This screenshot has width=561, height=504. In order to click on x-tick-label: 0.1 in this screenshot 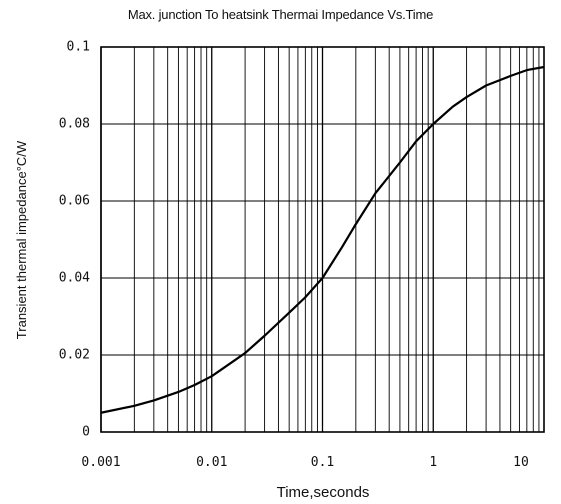, I will do `click(322, 462)`.